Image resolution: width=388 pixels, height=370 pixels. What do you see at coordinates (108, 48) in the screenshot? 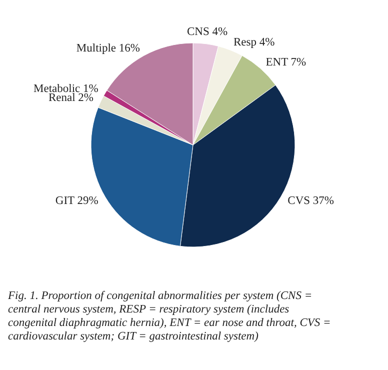
I see `slice-label: Multiple 16%` at bounding box center [108, 48].